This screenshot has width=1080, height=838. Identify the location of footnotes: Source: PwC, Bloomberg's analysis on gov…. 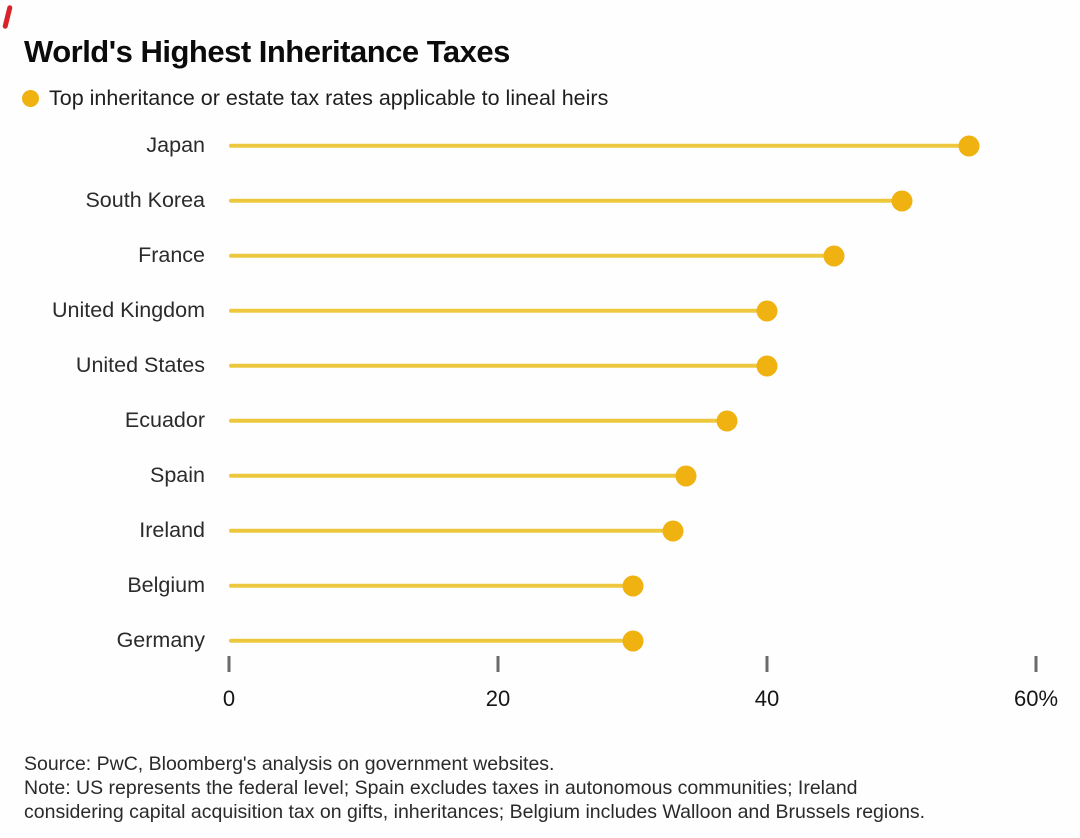
(549, 788).